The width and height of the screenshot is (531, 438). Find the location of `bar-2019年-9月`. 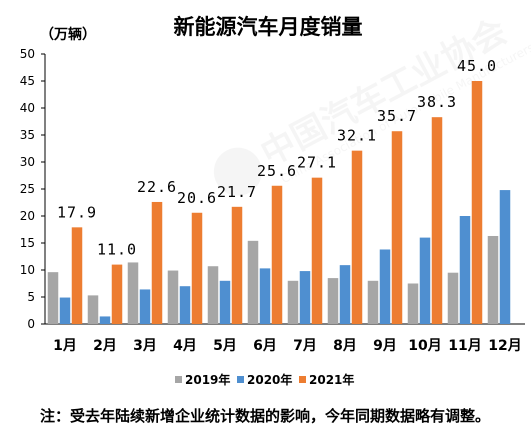

bar-2019年-9月 is located at coordinates (373, 302).